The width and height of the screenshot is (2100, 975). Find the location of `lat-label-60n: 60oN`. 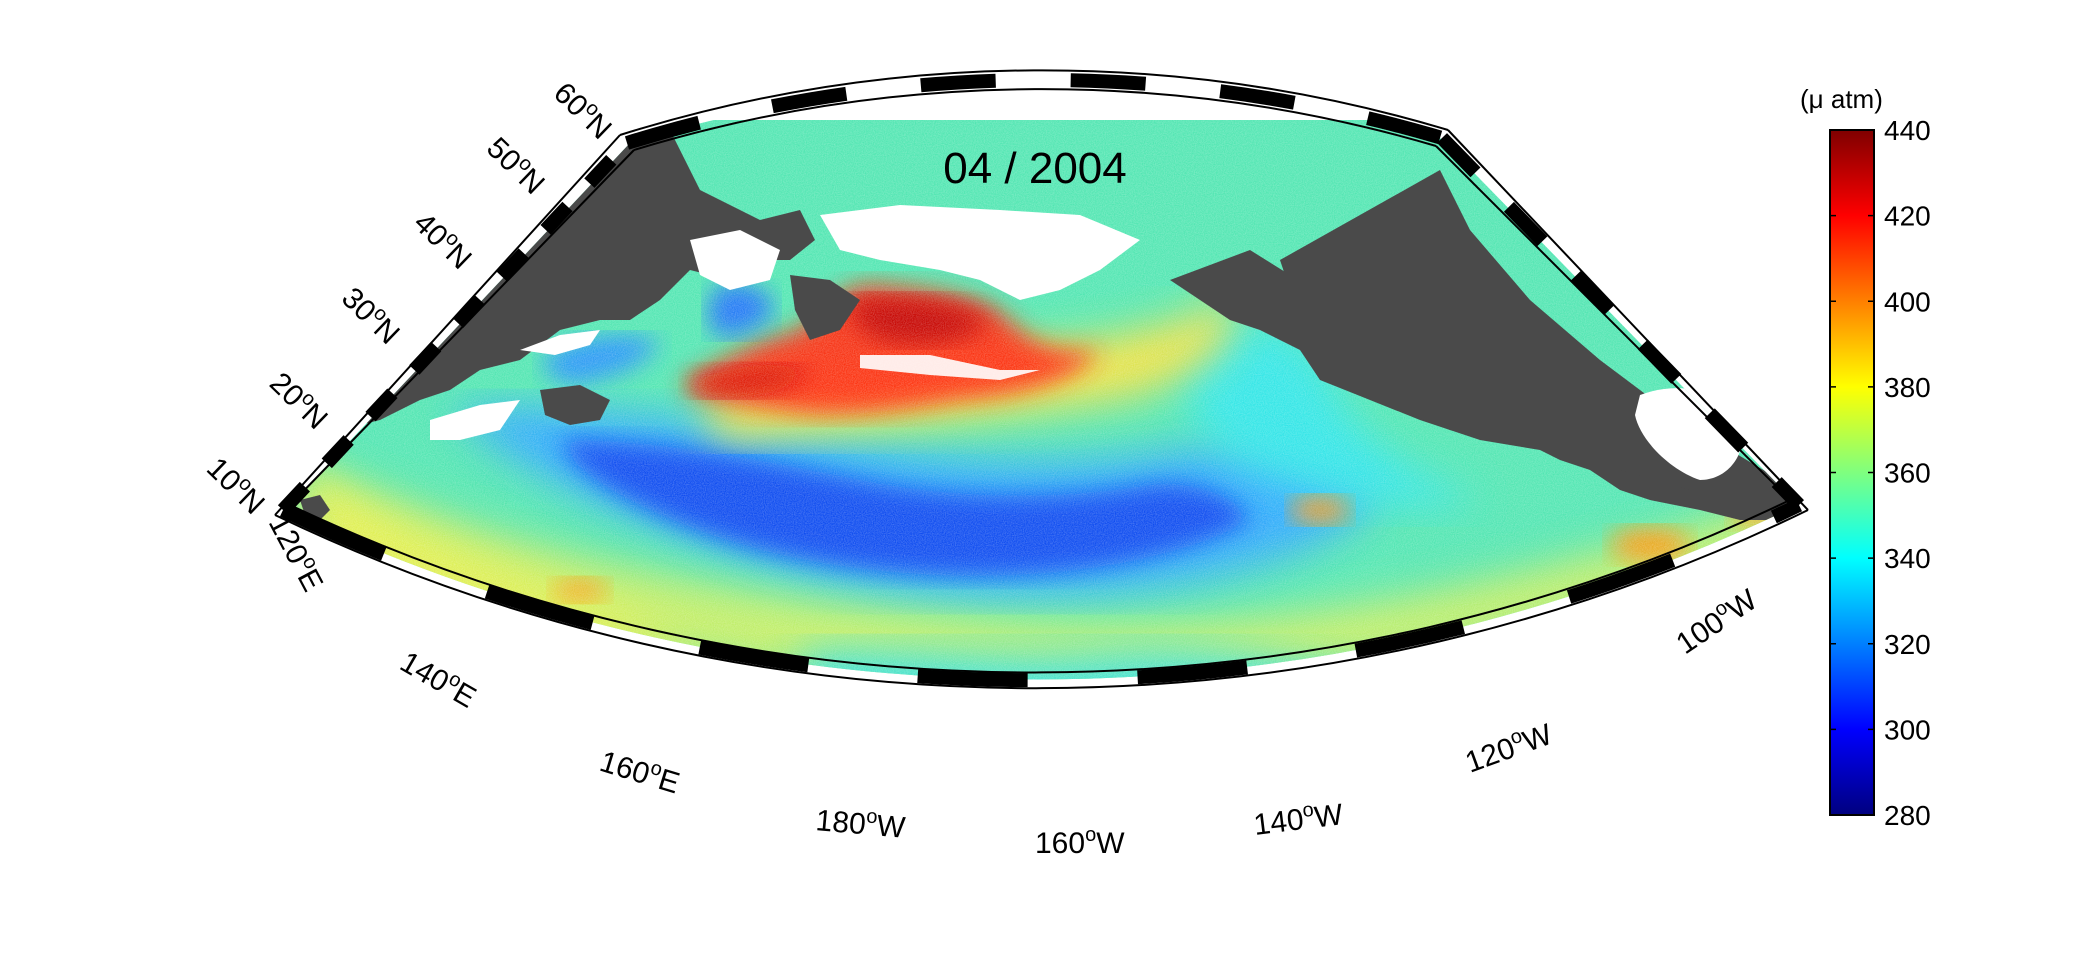

lat-label-60n: 60oN is located at coordinates (583, 110).